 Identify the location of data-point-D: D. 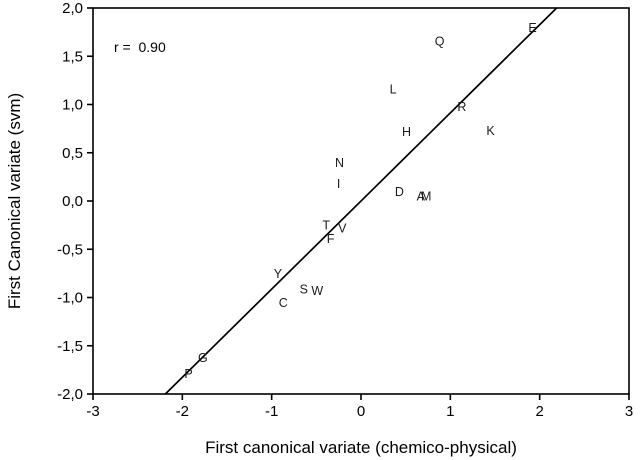
(399, 192).